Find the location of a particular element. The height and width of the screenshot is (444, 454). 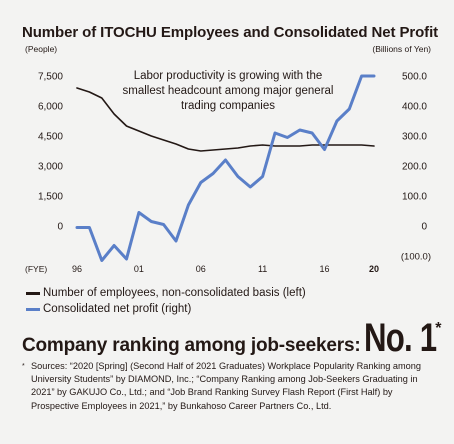

right-axis-ticks: 500.0 400.0 300.0 200.0 100.0 0 (100.0) is located at coordinates (416, 167).